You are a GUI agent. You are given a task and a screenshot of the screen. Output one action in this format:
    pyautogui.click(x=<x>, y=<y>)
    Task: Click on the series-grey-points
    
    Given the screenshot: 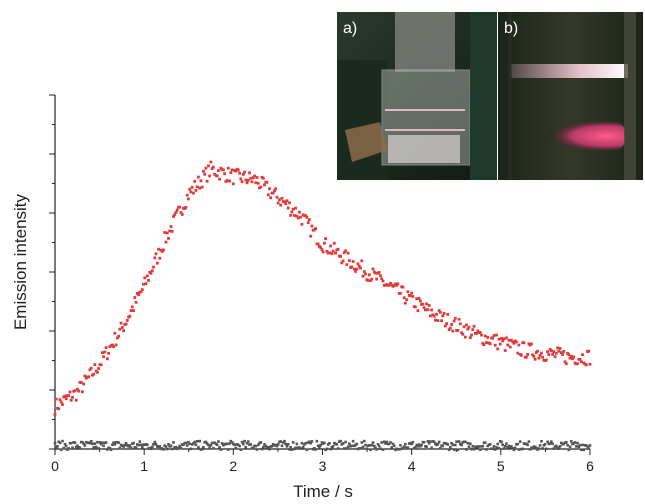 What is the action you would take?
    pyautogui.click(x=322, y=445)
    